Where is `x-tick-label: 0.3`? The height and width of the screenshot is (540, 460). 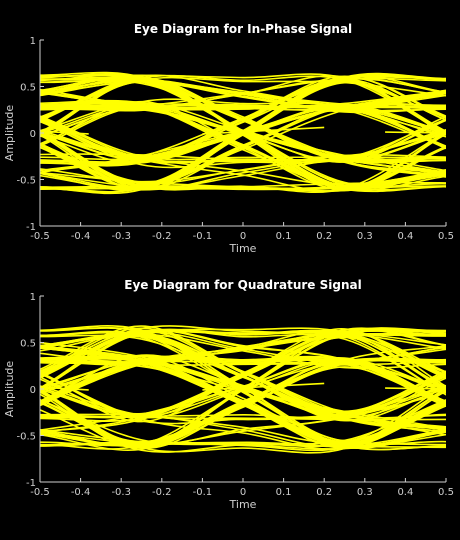 x-tick-label: 0.3 is located at coordinates (365, 492).